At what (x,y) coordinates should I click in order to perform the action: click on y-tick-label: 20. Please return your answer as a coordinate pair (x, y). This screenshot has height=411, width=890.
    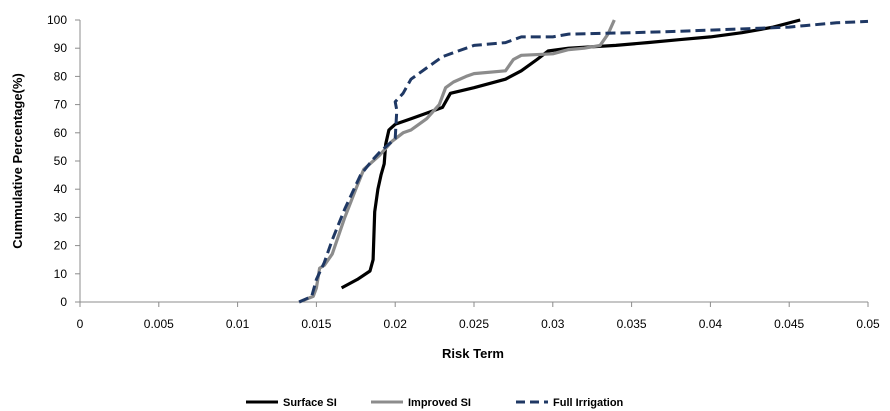
    Looking at the image, I should click on (61, 246).